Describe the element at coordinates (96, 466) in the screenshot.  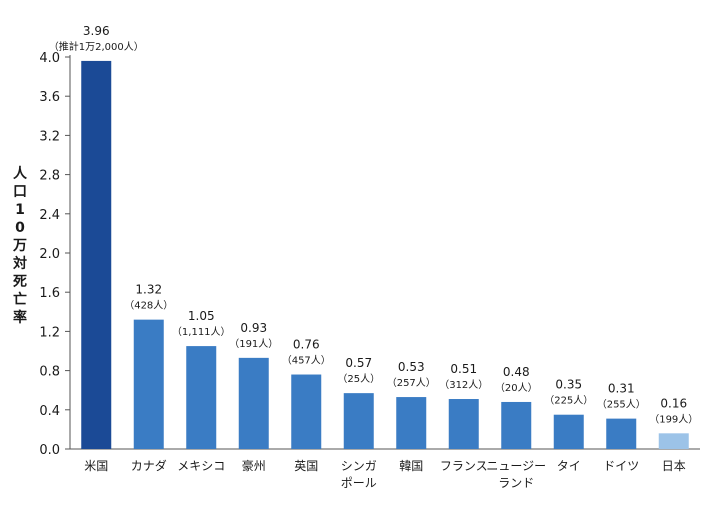
I see `category-label: 米国` at that location.